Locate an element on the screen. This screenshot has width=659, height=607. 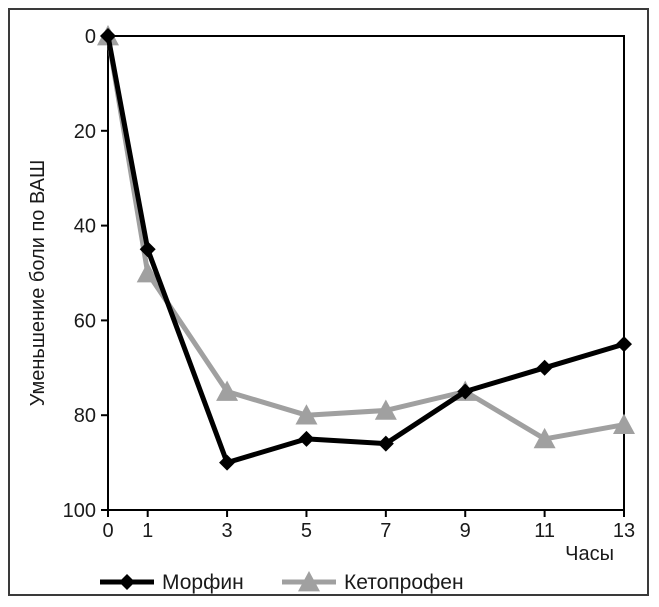
x-tick-label: 5 is located at coordinates (306, 531).